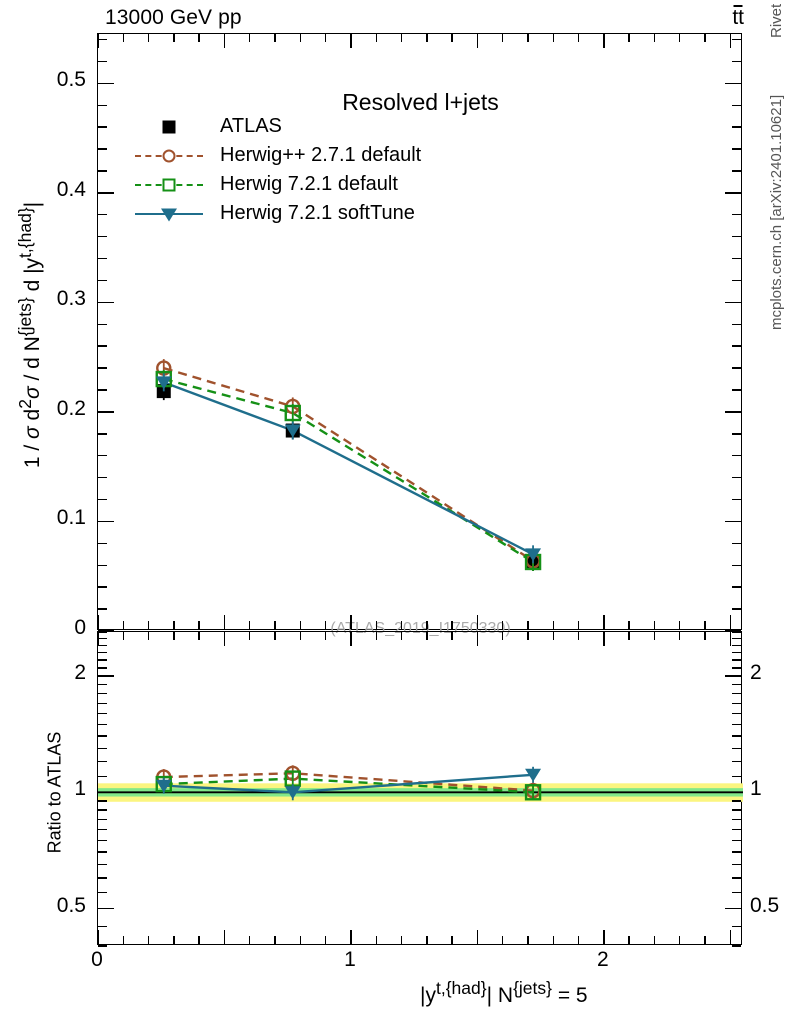 This screenshot has height=1024, width=786. I want to click on process-symbol: tt, so click(738, 17).